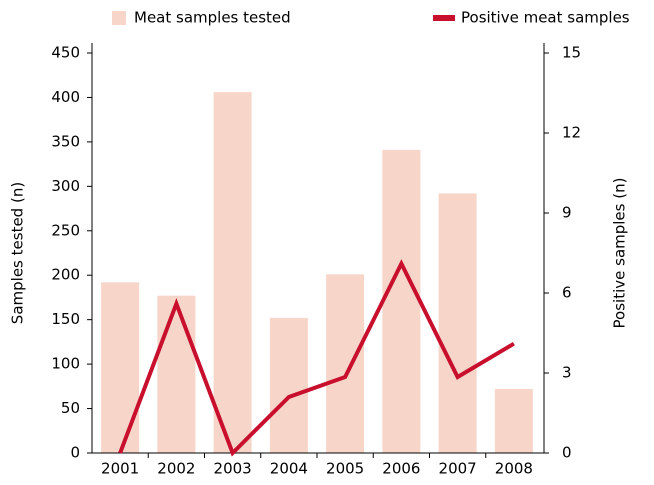  I want to click on y-tick-label: 0, so click(75, 453).